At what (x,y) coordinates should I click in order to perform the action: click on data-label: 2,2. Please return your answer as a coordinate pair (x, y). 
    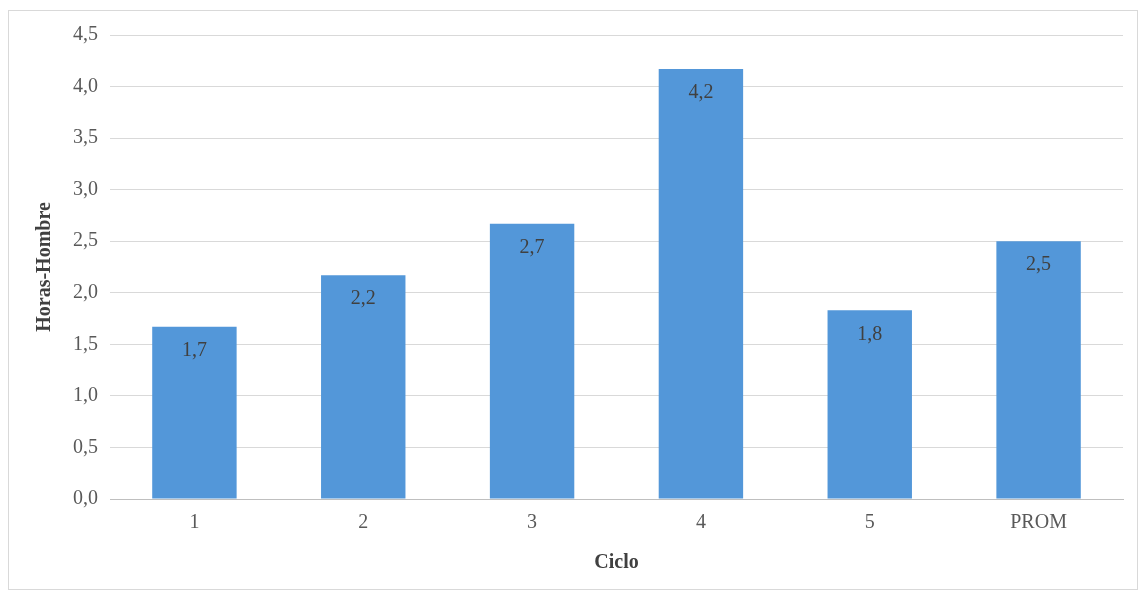
    Looking at the image, I should click on (363, 297).